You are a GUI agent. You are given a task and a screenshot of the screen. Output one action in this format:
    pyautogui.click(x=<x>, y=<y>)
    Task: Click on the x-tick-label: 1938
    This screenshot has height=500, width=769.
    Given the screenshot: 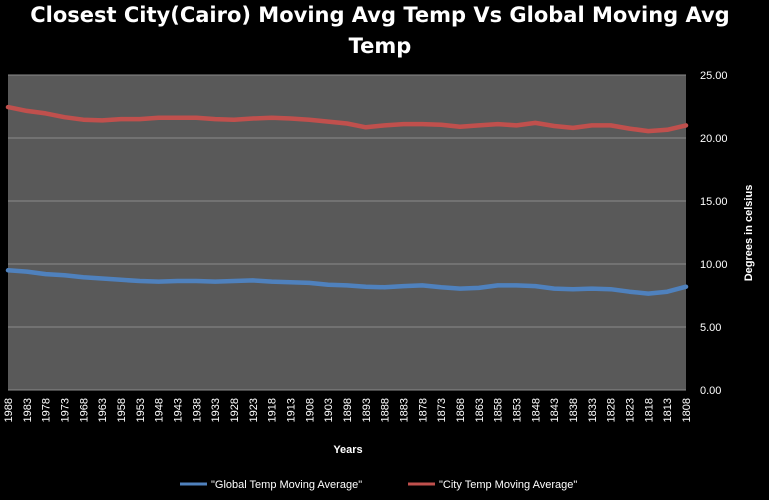 What is the action you would take?
    pyautogui.click(x=197, y=410)
    